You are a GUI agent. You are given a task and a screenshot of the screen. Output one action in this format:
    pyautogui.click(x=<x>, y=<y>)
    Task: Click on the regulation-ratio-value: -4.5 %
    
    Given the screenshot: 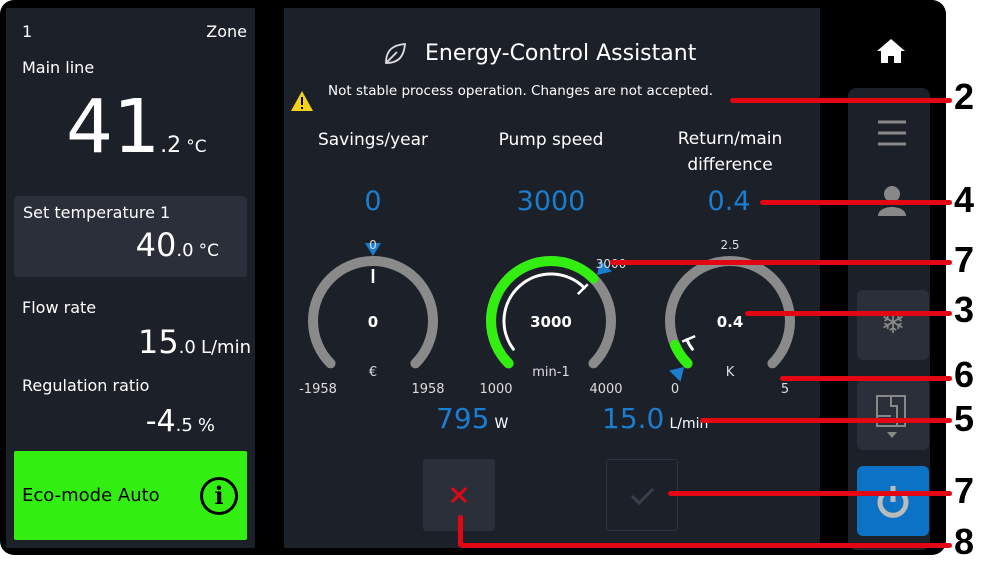 What is the action you would take?
    pyautogui.click(x=180, y=421)
    